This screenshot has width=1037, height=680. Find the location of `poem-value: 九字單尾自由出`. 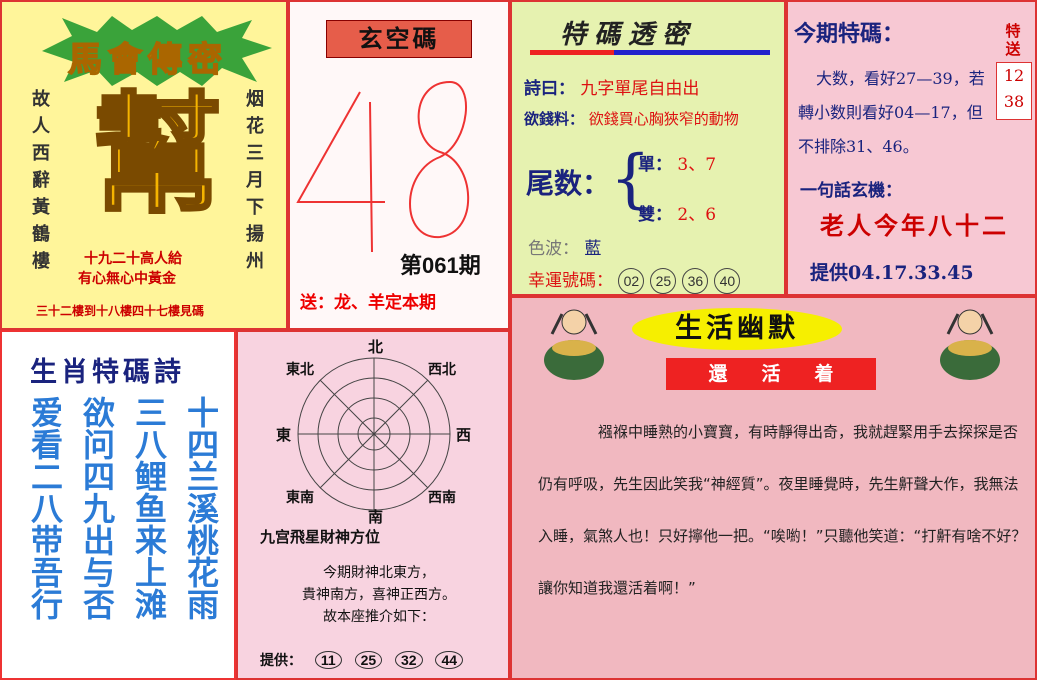

poem-value: 九字單尾自由出 is located at coordinates (640, 89).